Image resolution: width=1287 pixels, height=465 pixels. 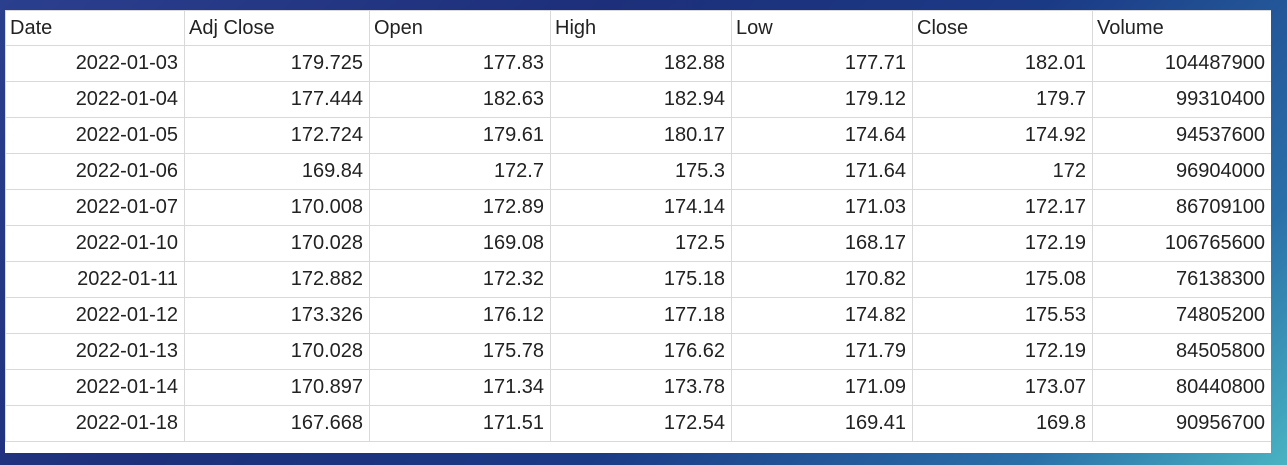 I want to click on cell-high: 172.5, so click(x=641, y=243).